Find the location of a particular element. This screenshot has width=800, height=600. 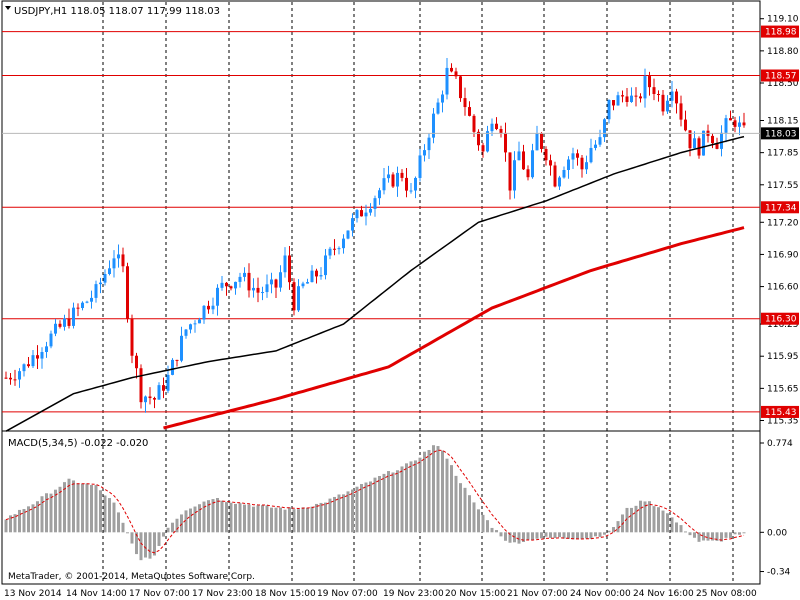

level-tag-label: 118.57 is located at coordinates (781, 77).